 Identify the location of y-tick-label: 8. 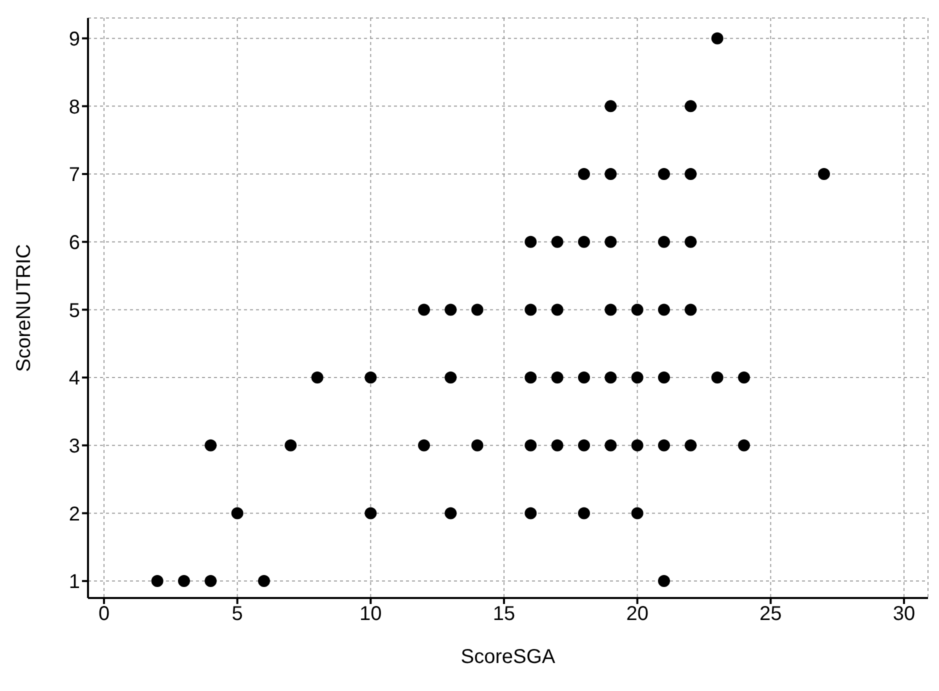
(74, 107).